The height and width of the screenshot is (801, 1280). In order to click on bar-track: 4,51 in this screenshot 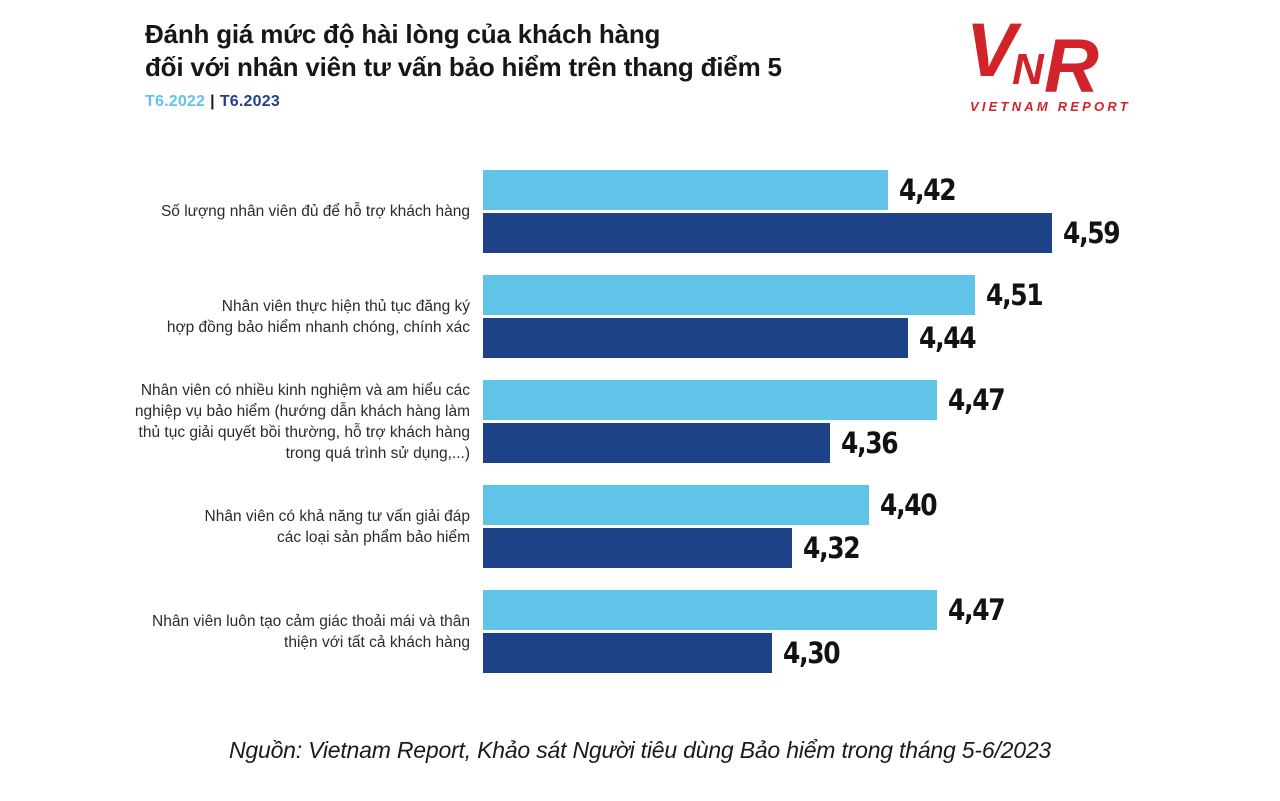, I will do `click(881, 295)`.